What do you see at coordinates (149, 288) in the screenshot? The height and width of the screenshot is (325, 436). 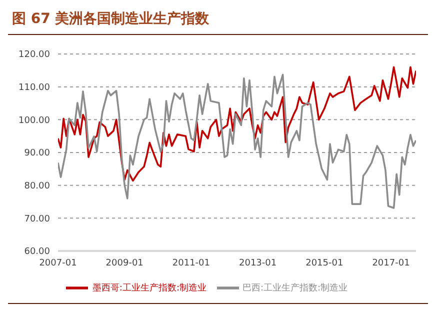 I see `legend-label: 墨西哥:工业生产指数:制造业` at bounding box center [149, 288].